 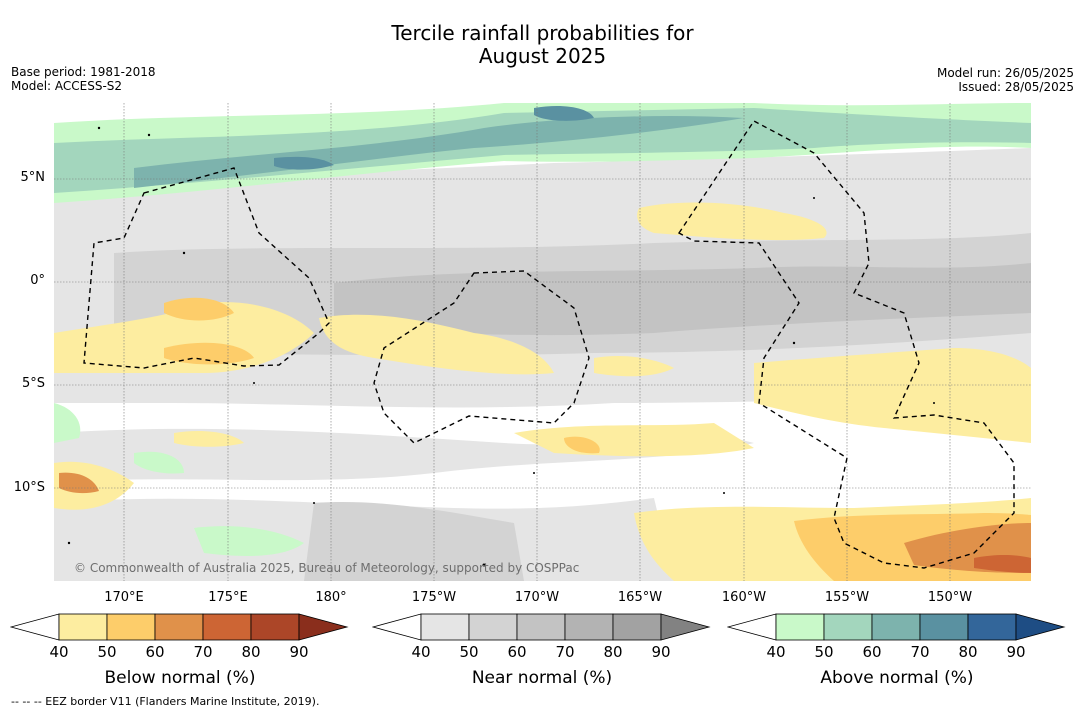 I want to click on lat-label-10s: 10°S, so click(x=29, y=487).